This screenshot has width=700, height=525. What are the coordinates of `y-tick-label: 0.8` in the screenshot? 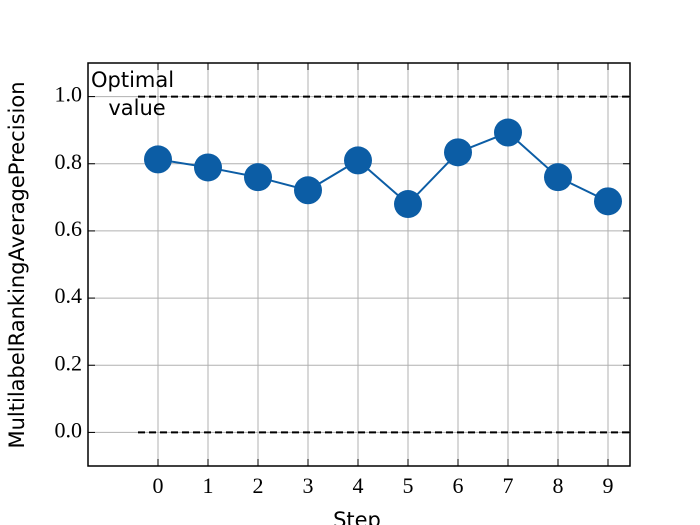 It's located at (69, 161).